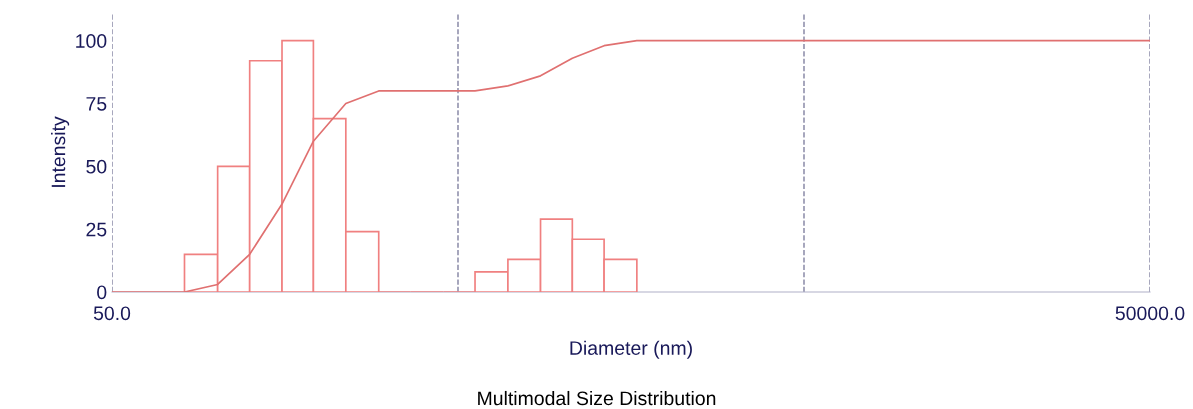 Image resolution: width=1193 pixels, height=409 pixels. What do you see at coordinates (96, 166) in the screenshot?
I see `y-tick-label: 50` at bounding box center [96, 166].